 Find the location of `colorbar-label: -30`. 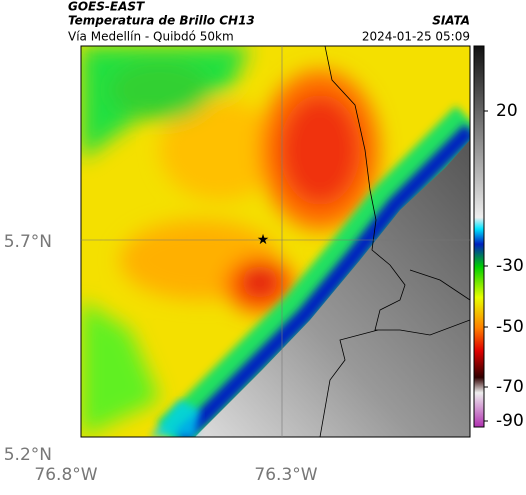

colorbar-label: -30 is located at coordinates (510, 266).